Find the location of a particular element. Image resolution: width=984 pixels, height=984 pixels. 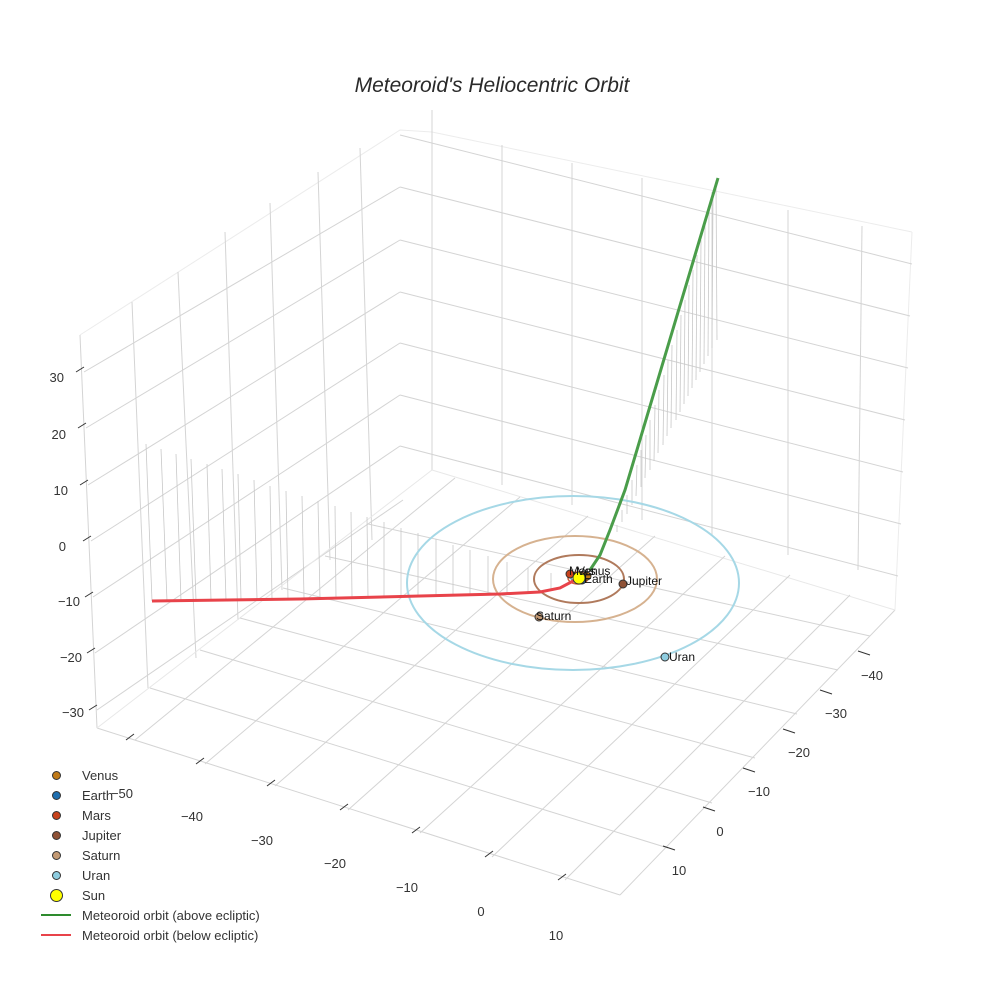

sun-legend-icon is located at coordinates (56, 895).